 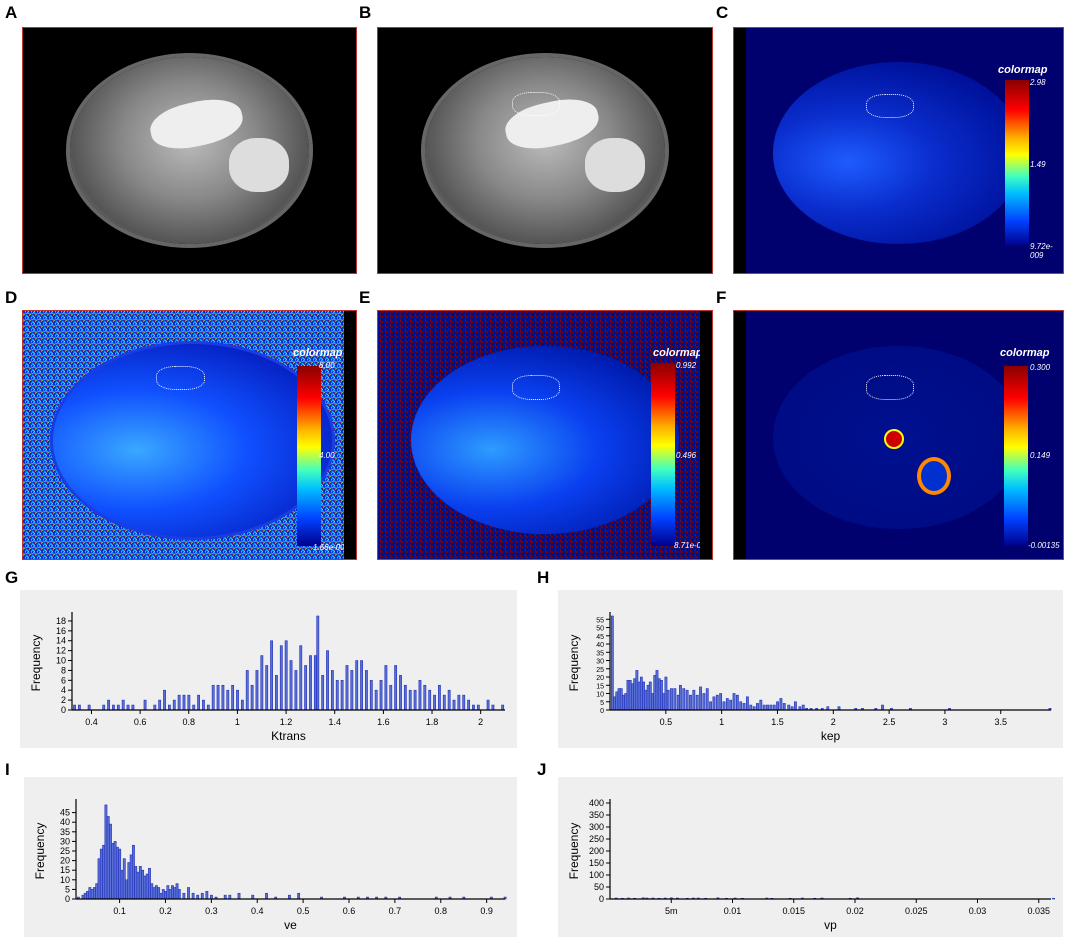 What do you see at coordinates (11, 297) in the screenshot?
I see `panel-label-d: D` at bounding box center [11, 297].